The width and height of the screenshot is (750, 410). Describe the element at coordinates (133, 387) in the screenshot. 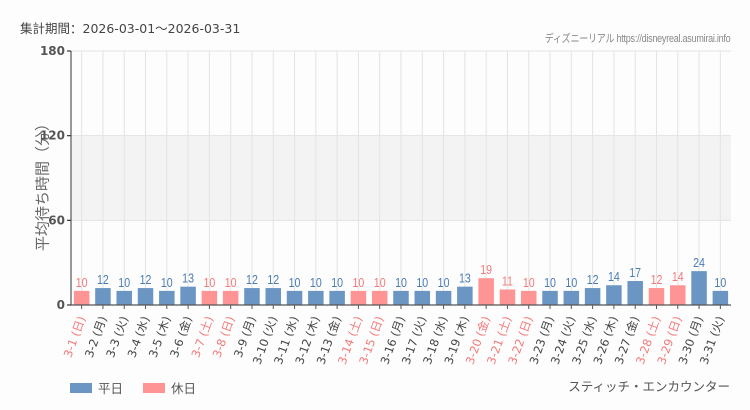

I see `legend: 平日 休日` at that location.